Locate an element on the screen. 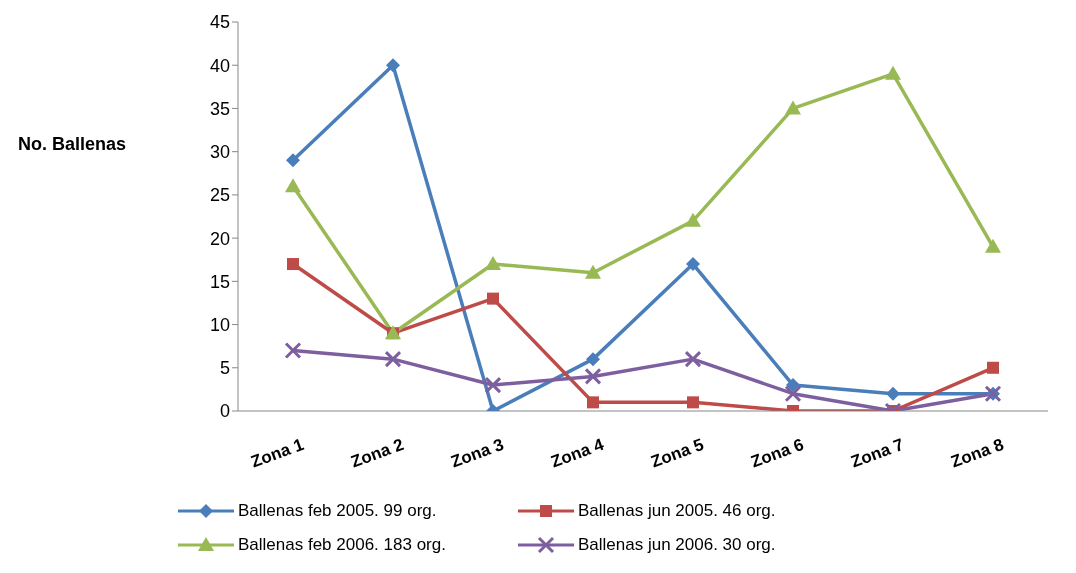 The height and width of the screenshot is (573, 1076). x-tick-label: Zona 8 is located at coordinates (977, 453).